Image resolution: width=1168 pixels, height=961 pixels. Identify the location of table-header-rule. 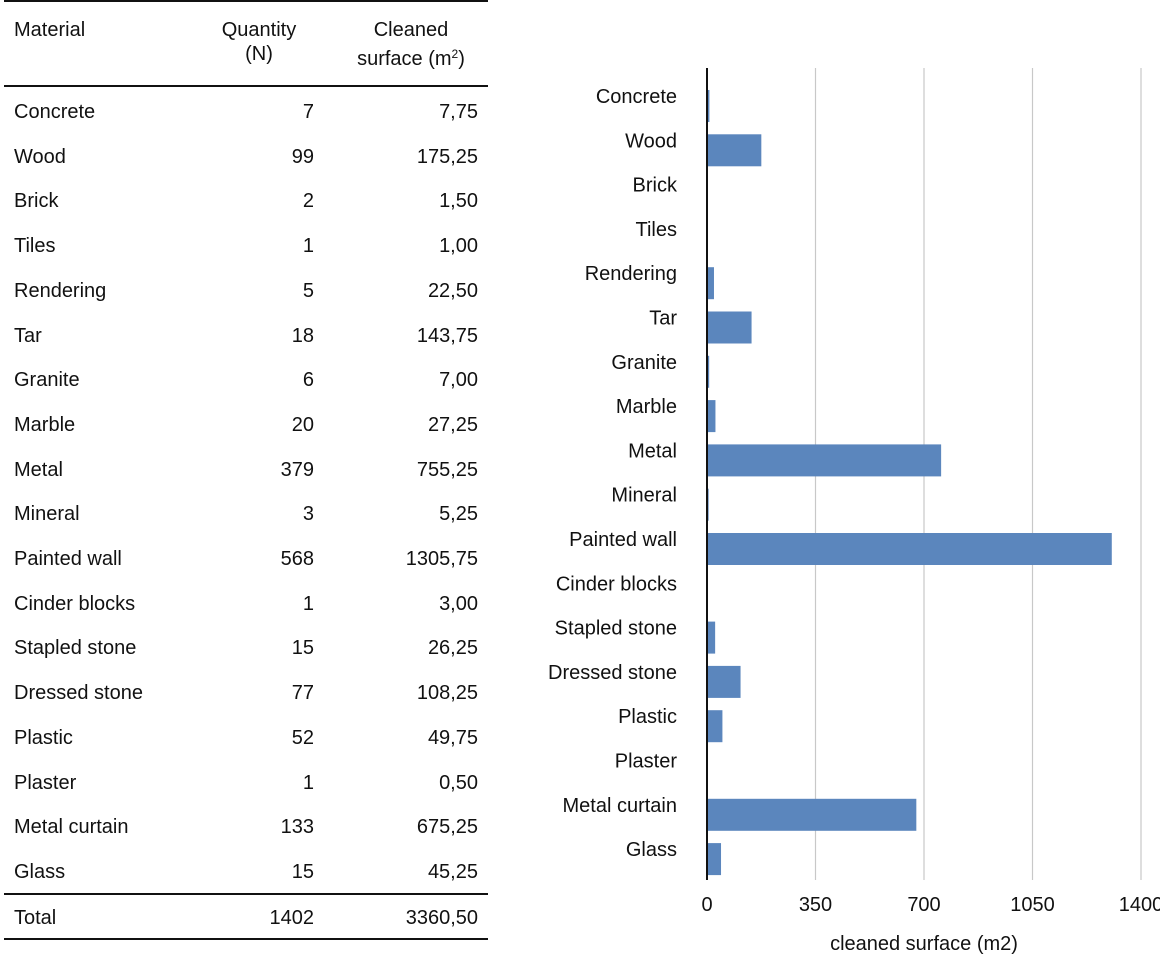
(246, 86).